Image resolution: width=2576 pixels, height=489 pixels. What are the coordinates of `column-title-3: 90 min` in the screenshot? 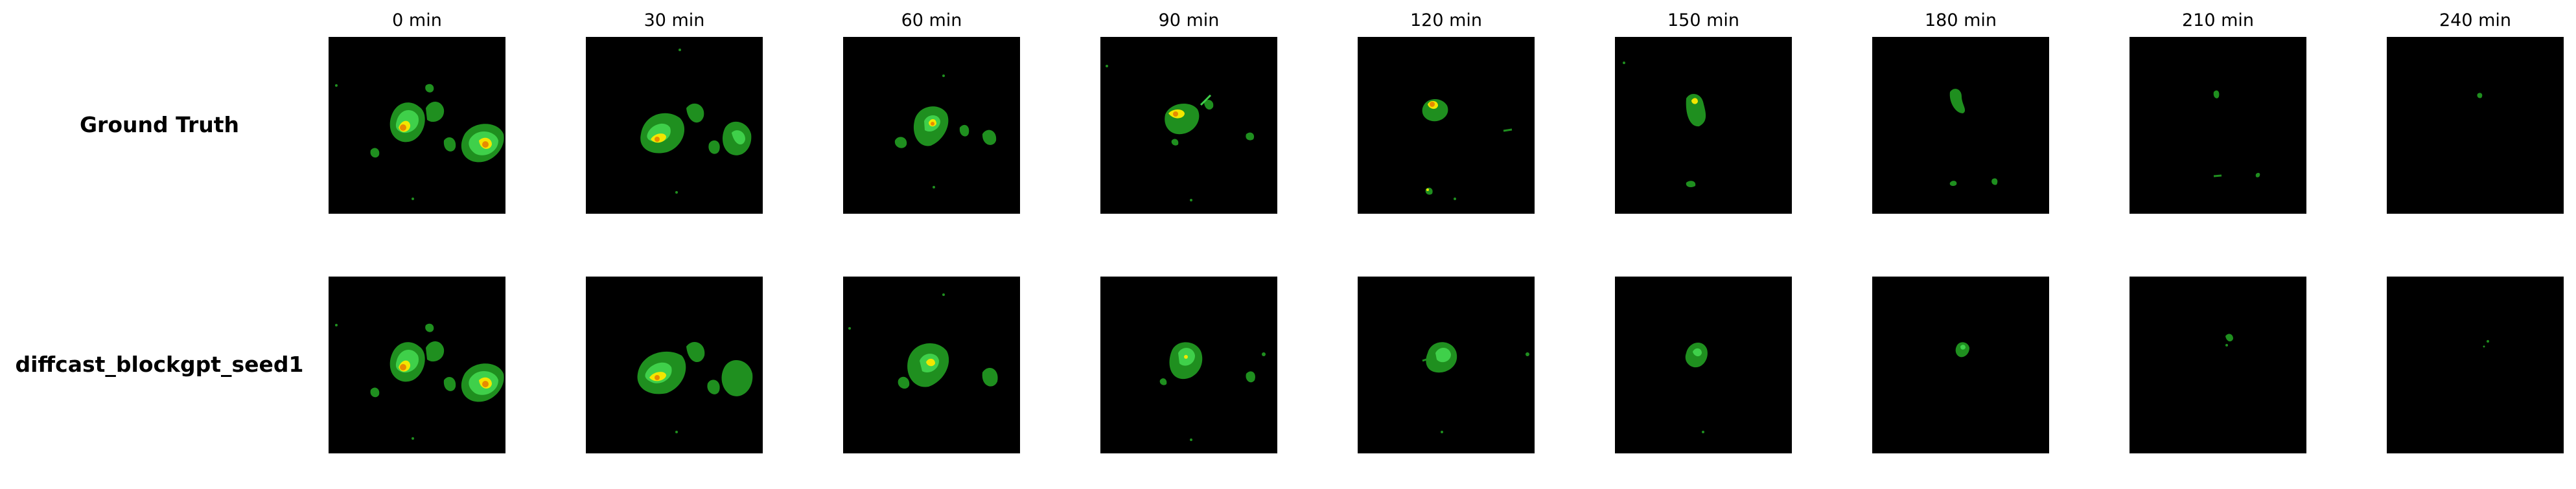 It's located at (1189, 20).